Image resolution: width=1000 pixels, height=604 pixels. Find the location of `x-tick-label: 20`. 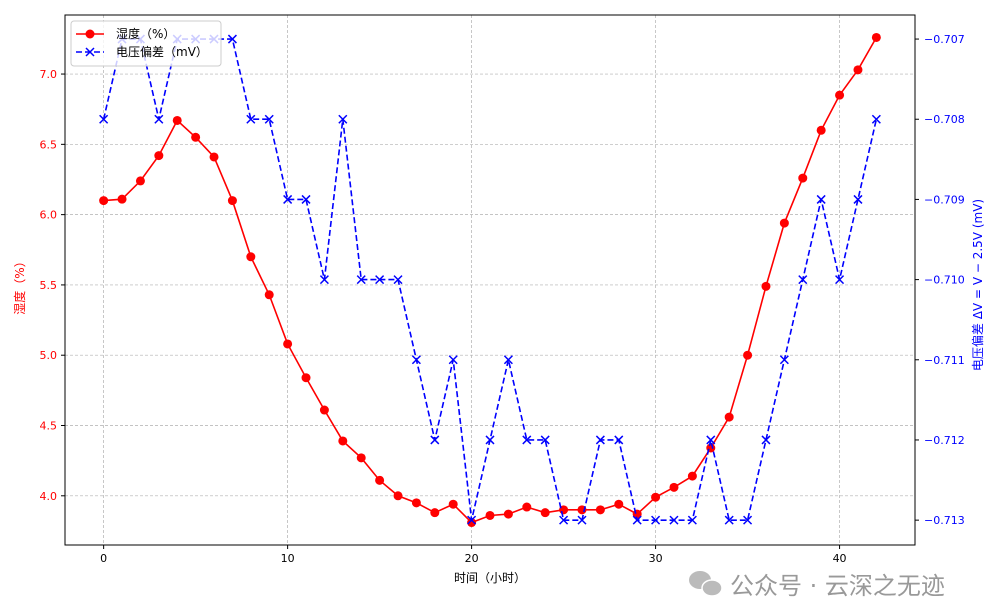

x-tick-label: 20 is located at coordinates (472, 558).